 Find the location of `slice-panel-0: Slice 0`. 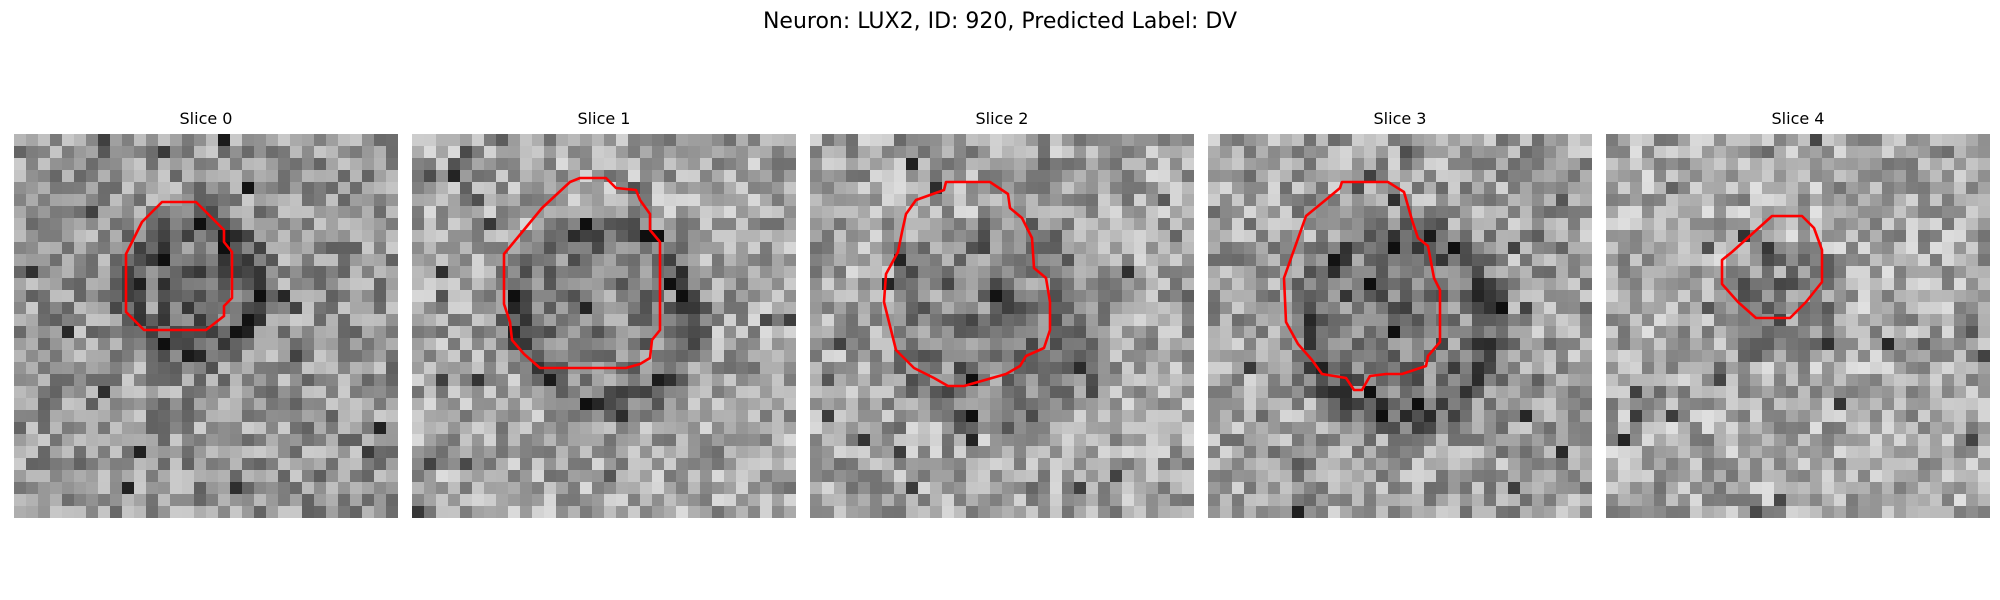

slice-panel-0: Slice 0 is located at coordinates (206, 313).